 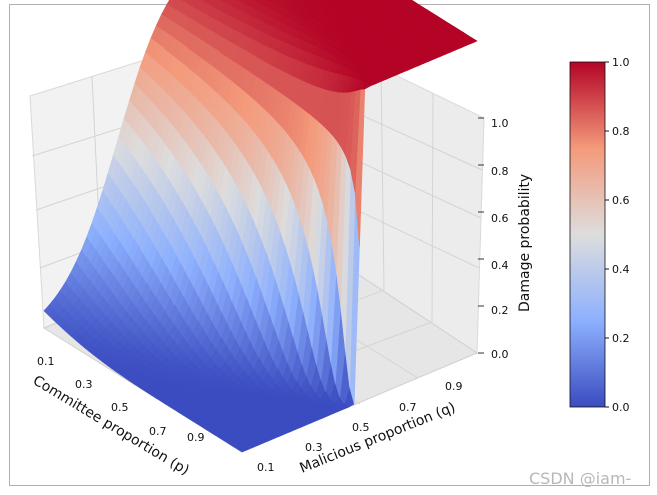 What do you see at coordinates (196, 437) in the screenshot?
I see `x-tick-label: 0.9` at bounding box center [196, 437].